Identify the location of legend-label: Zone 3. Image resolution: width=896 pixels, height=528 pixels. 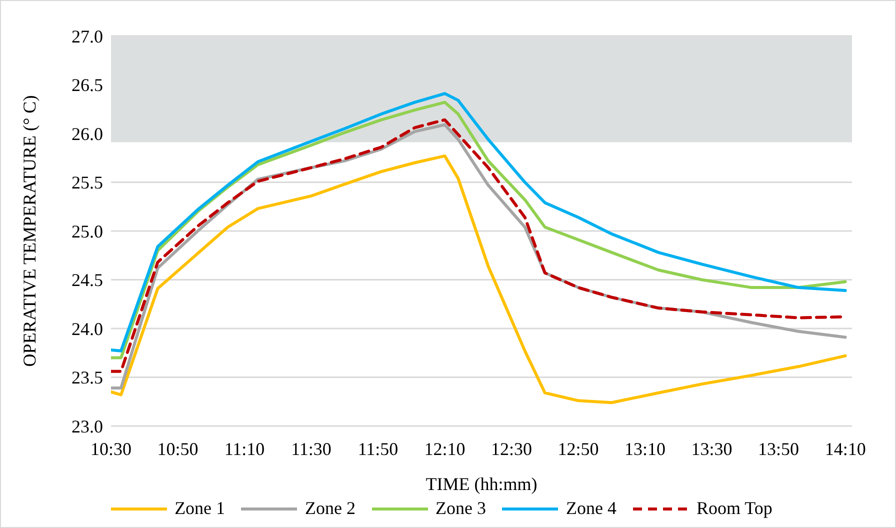
(461, 508).